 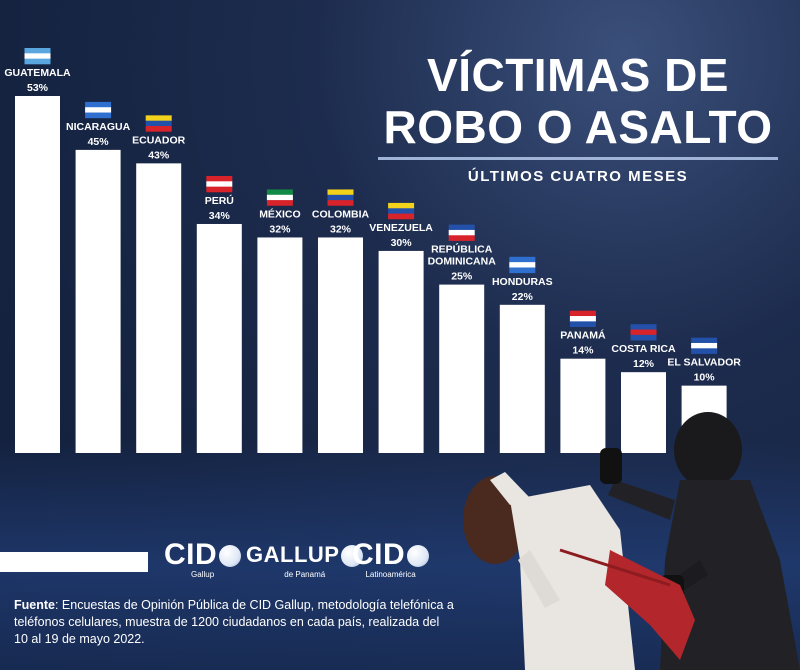 What do you see at coordinates (705, 378) in the screenshot?
I see `value-label: 10%` at bounding box center [705, 378].